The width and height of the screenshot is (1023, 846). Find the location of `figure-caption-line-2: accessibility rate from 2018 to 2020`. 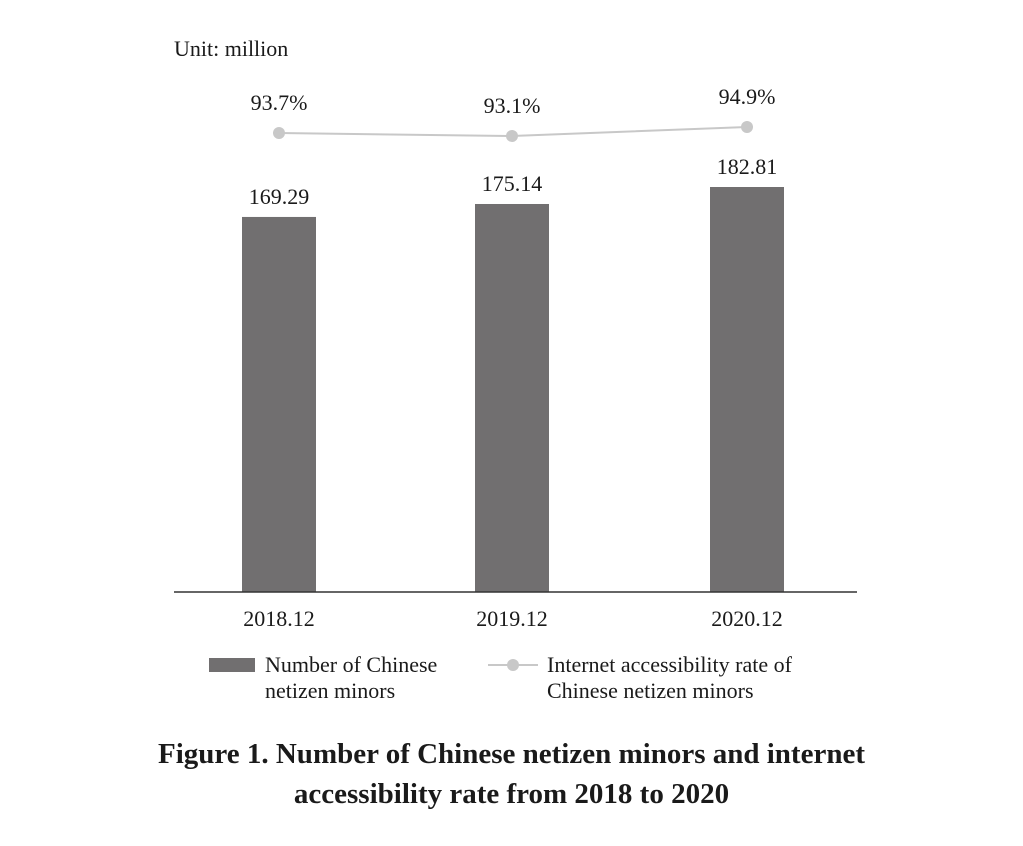

figure-caption-line-2: accessibility rate from 2018 to 2020 is located at coordinates (511, 794).